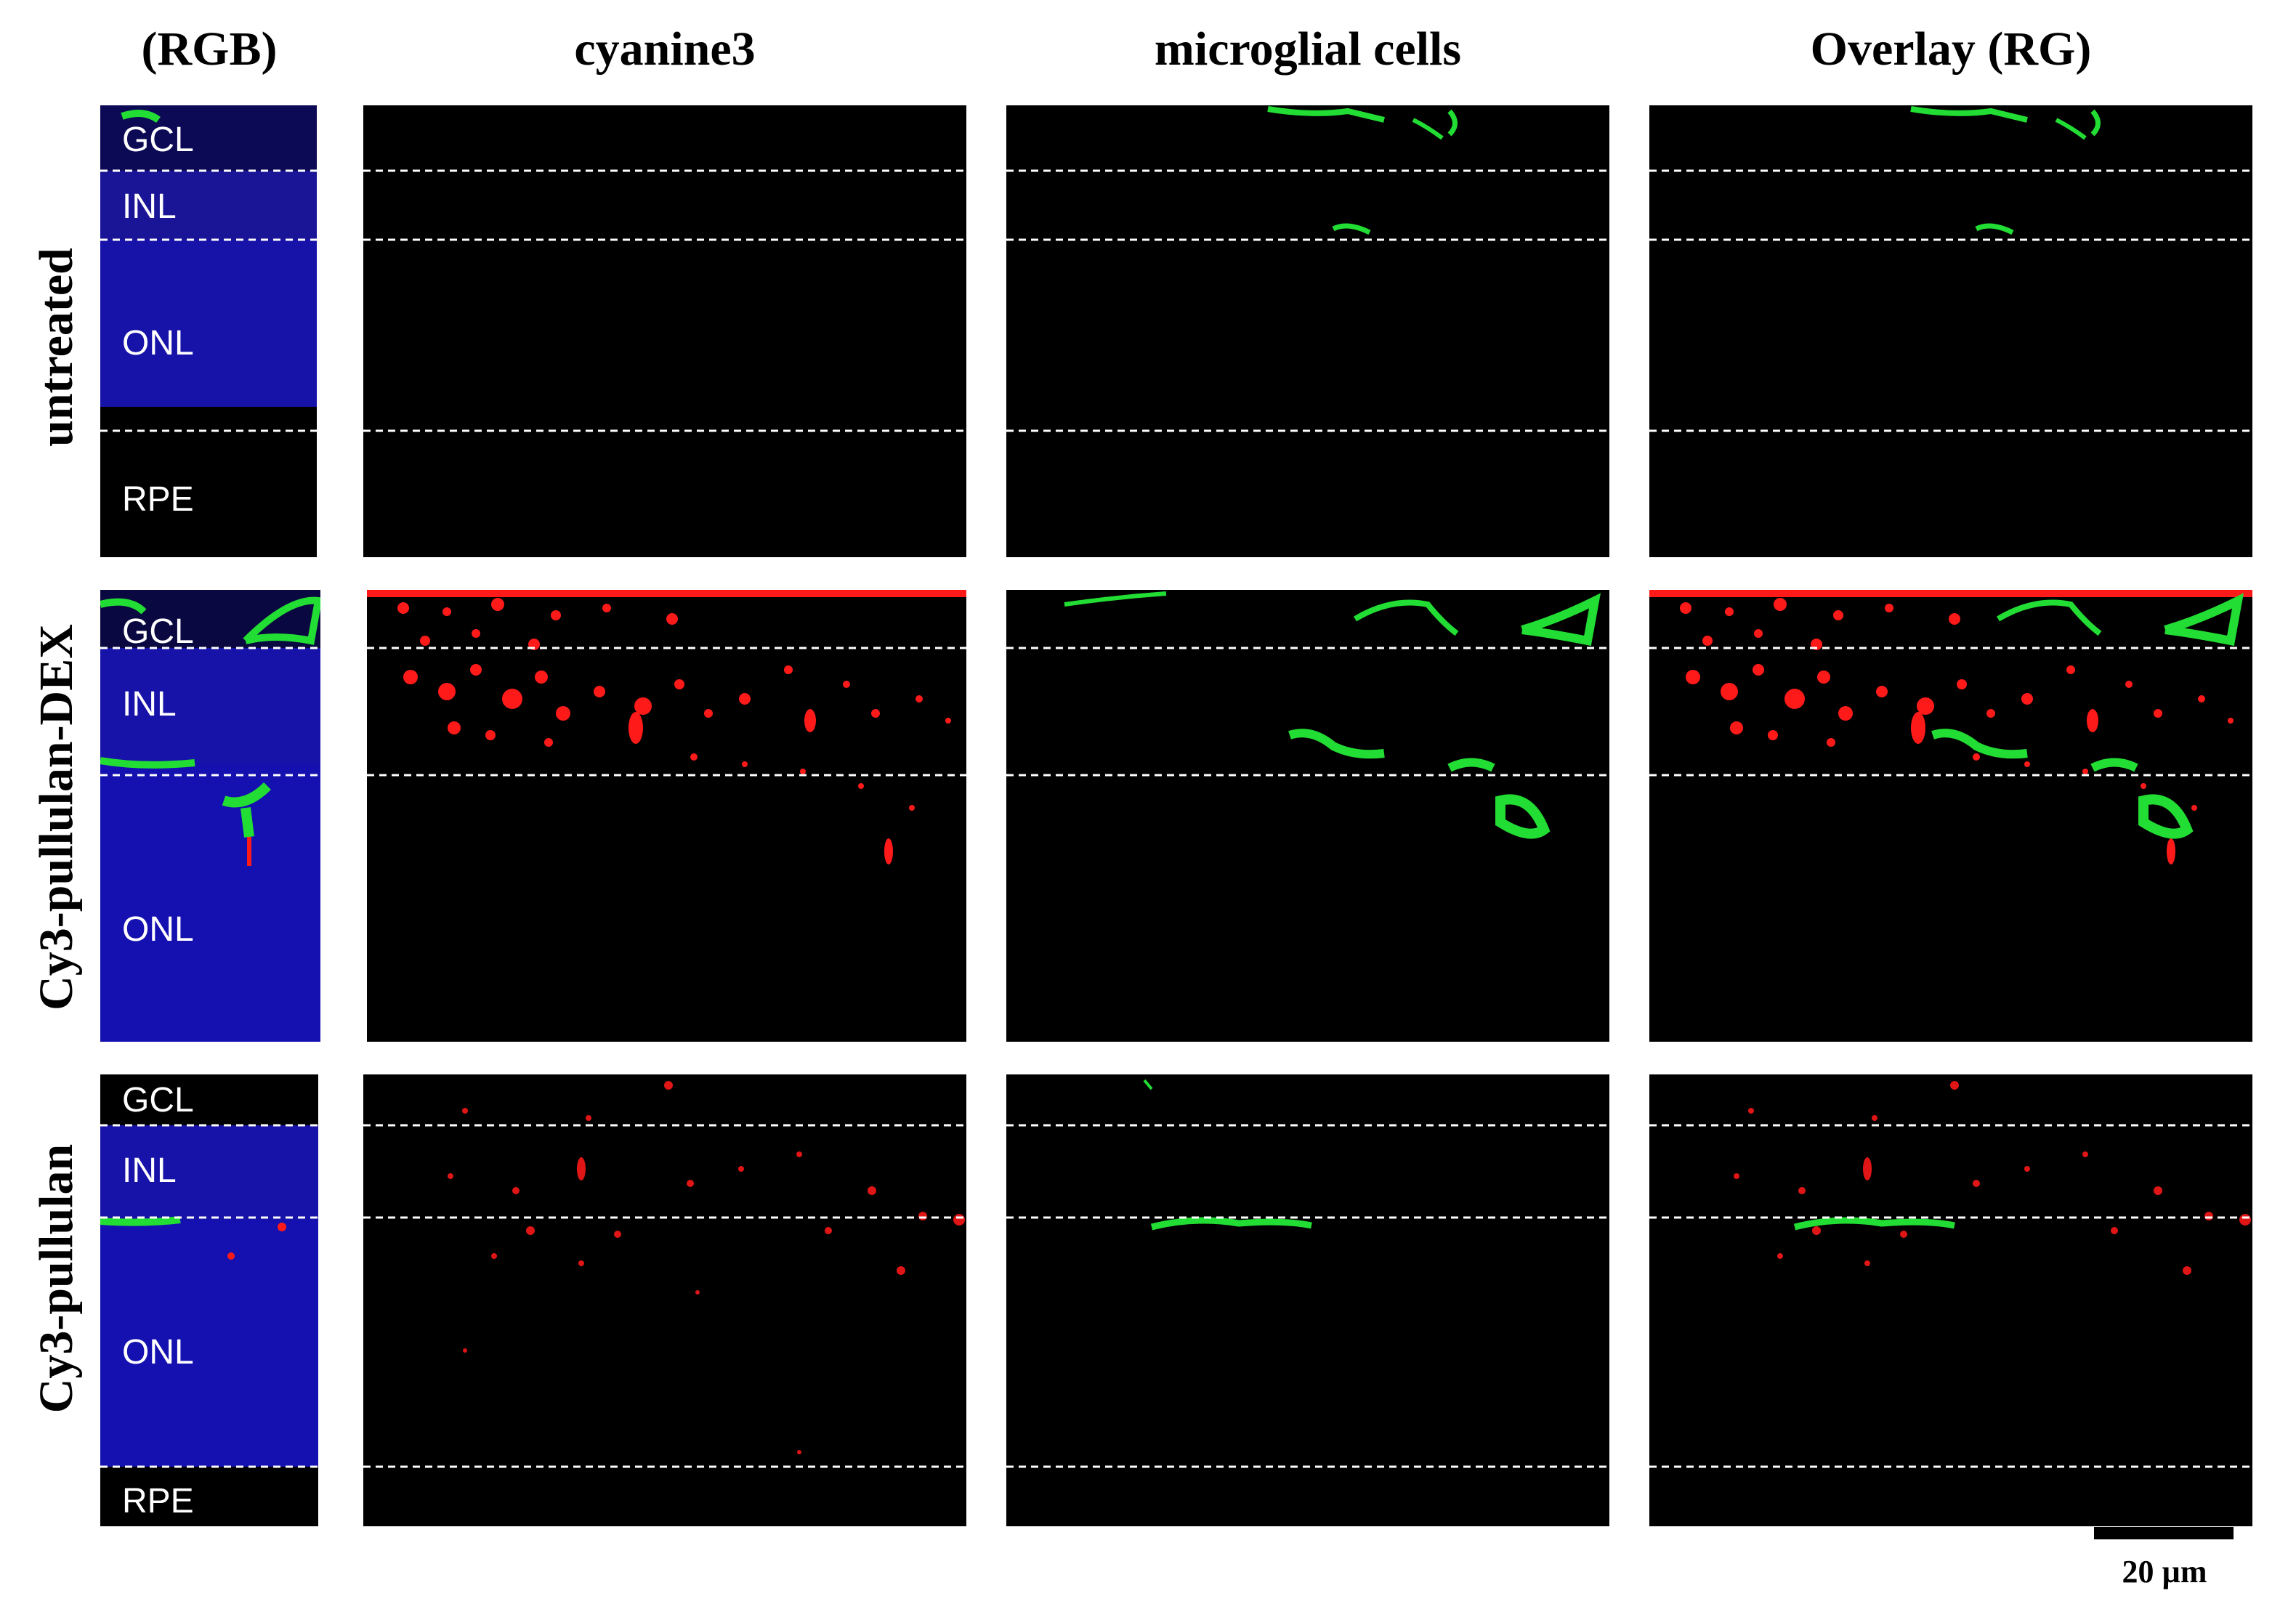 This screenshot has height=1612, width=2296. Describe the element at coordinates (1950, 269) in the screenshot. I see `panel-untreated-overlay-image` at that location.